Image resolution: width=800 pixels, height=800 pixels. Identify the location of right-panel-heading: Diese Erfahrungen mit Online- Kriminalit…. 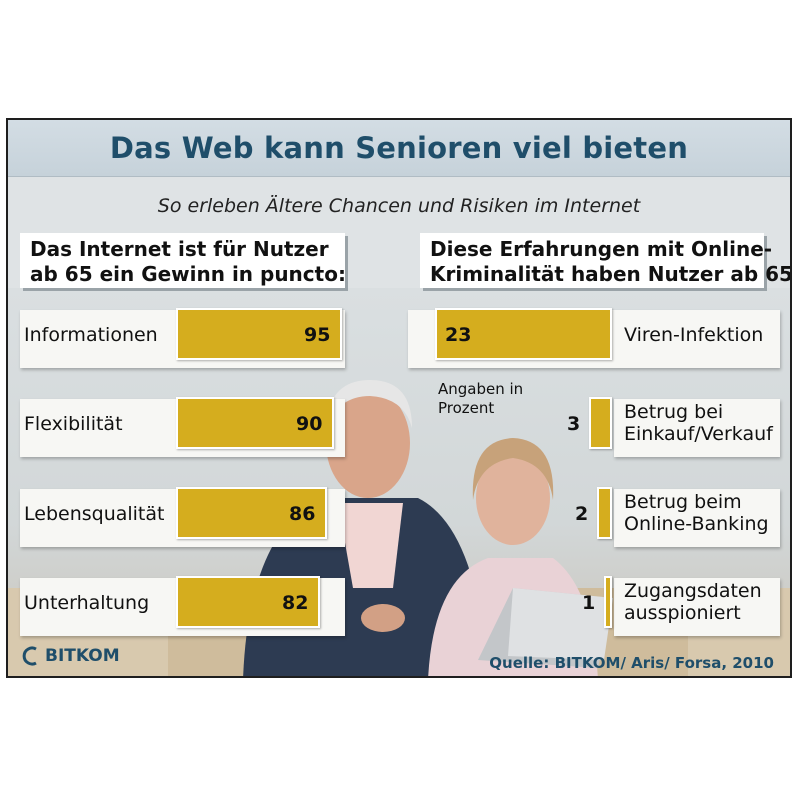
(606, 260).